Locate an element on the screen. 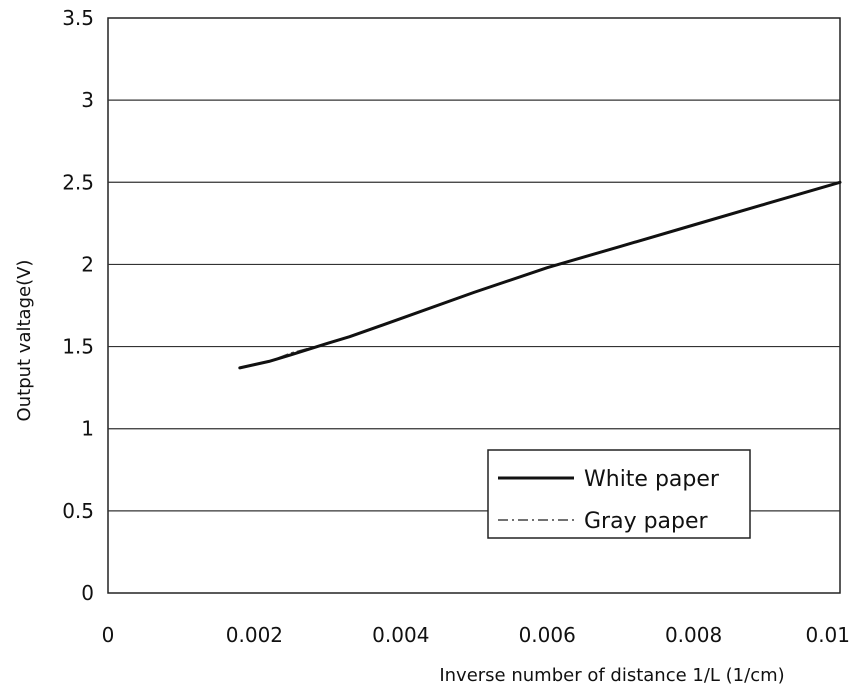  y-tick-label-0: 0 is located at coordinates (87, 593).